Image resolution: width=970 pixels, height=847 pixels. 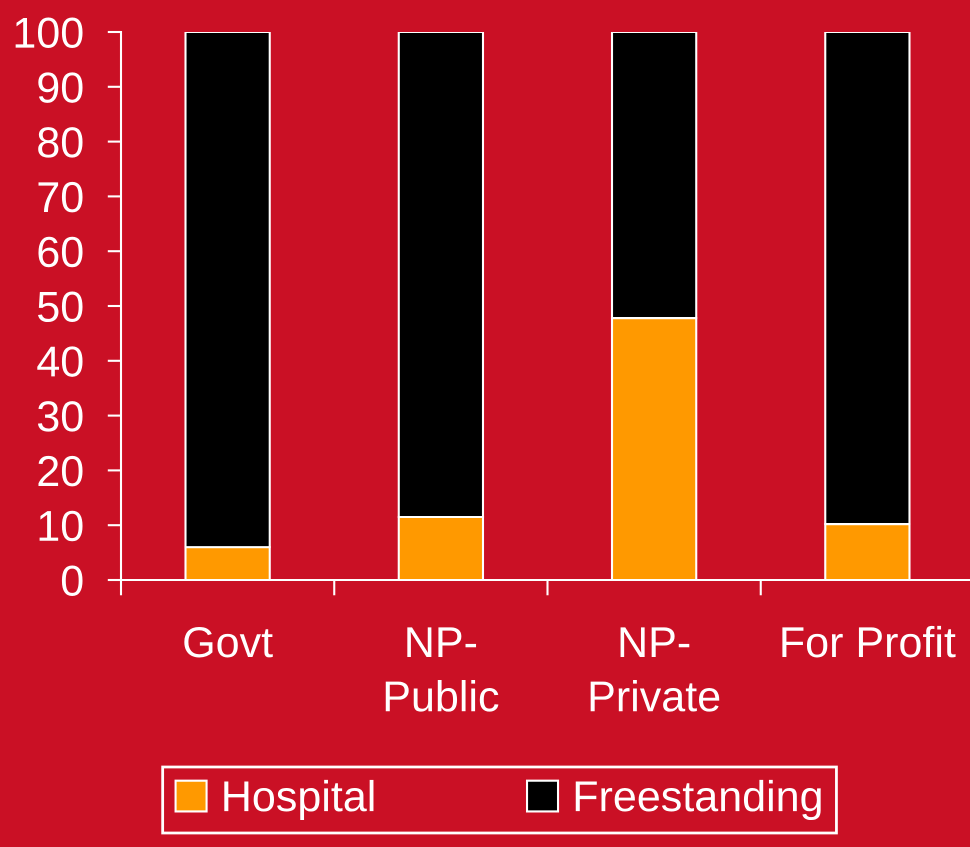 What do you see at coordinates (299, 800) in the screenshot?
I see `legend-label: Hospital` at bounding box center [299, 800].